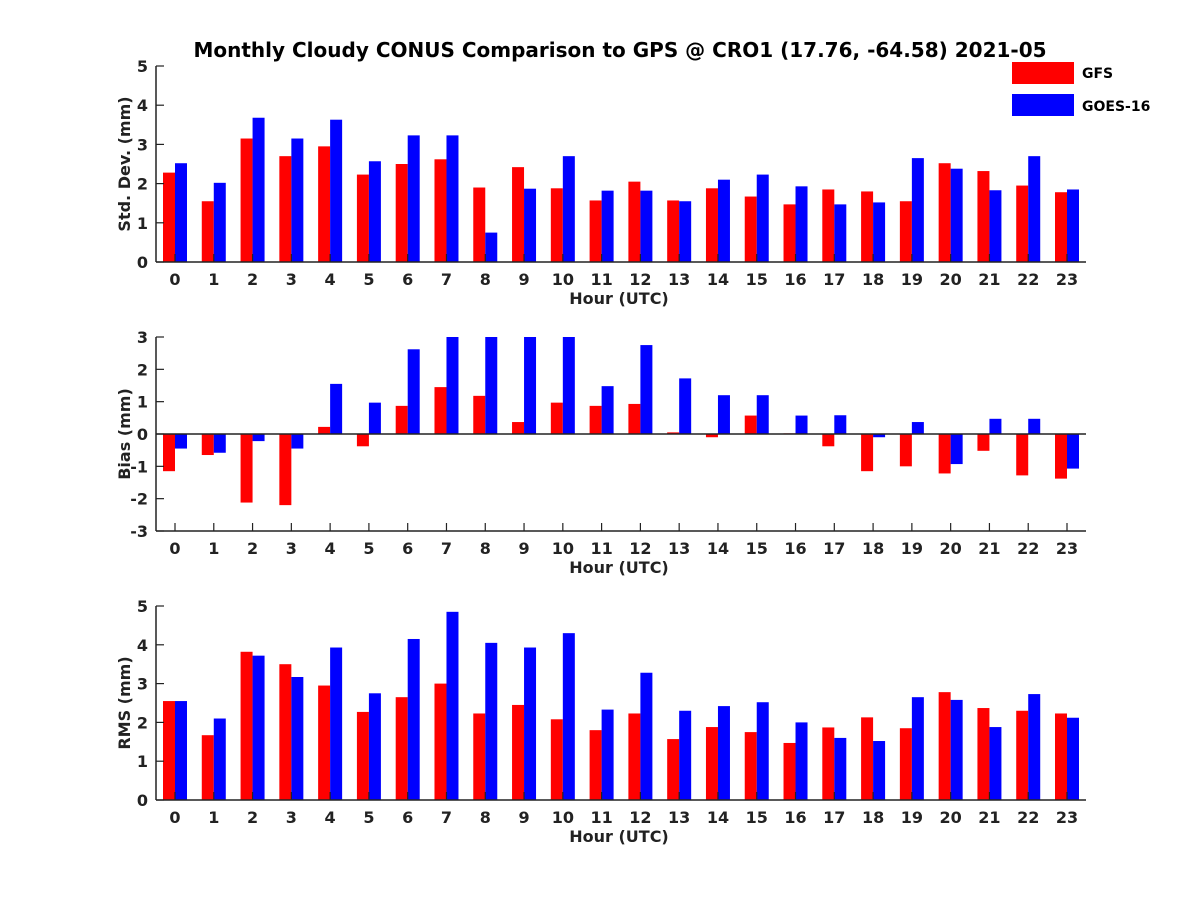 This screenshot has height=900, width=1200. What do you see at coordinates (446, 548) in the screenshot?
I see `x-tick-label: 7` at bounding box center [446, 548].